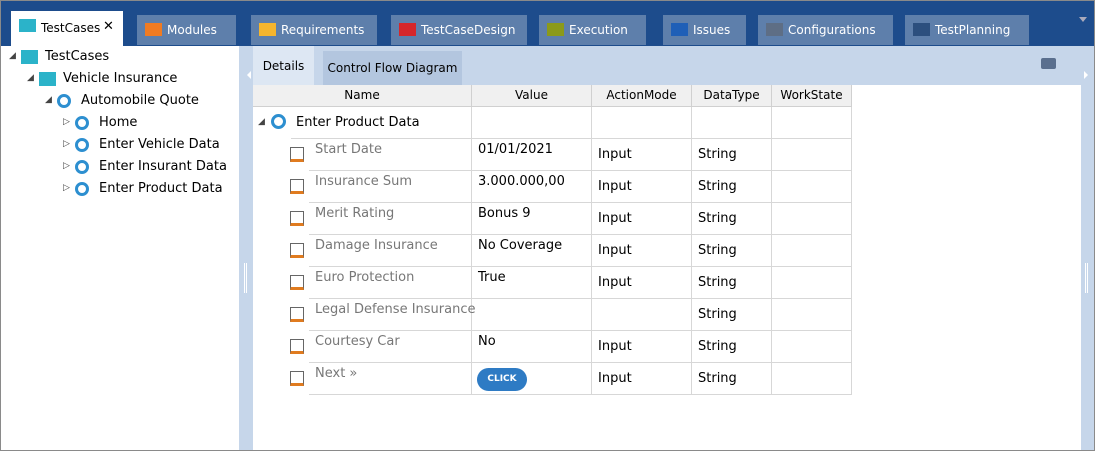  What do you see at coordinates (642, 96) in the screenshot?
I see `column-header: ActionMode` at bounding box center [642, 96].